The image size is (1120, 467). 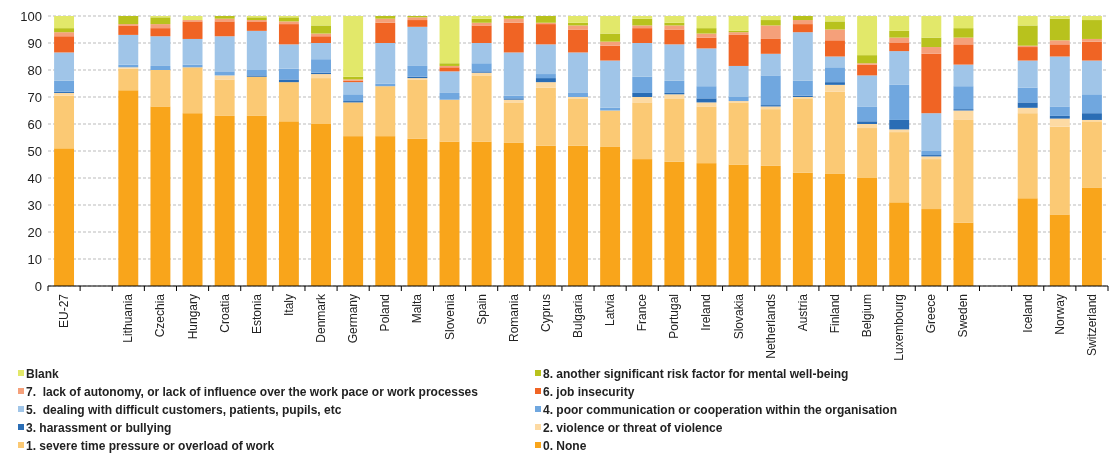 What do you see at coordinates (34, 178) in the screenshot?
I see `y-tick-label: 40` at bounding box center [34, 178].